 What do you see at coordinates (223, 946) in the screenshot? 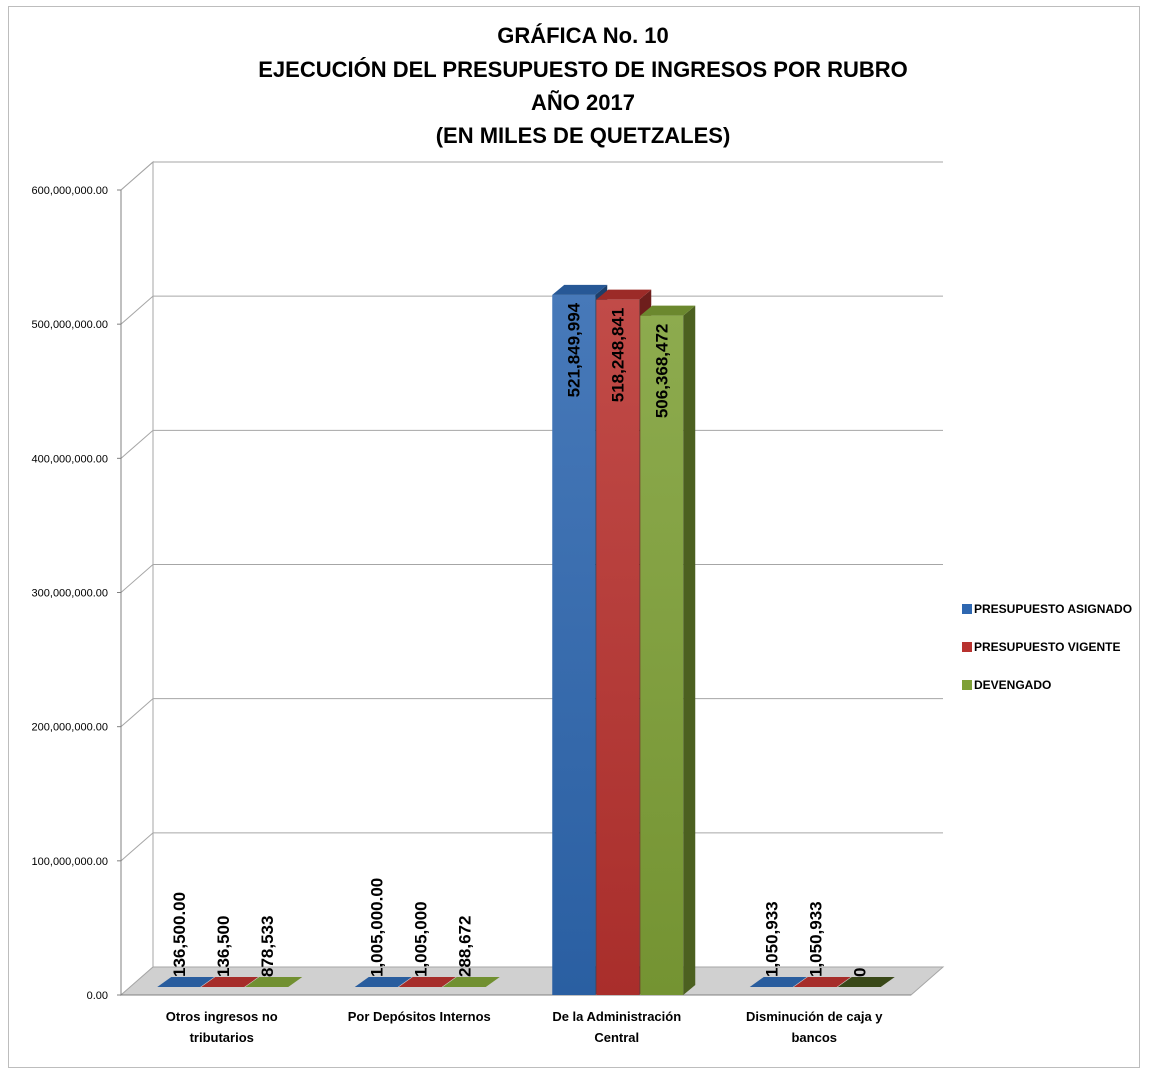
I see `data-label-presupuesto-vigente-1: 136,500` at bounding box center [223, 946].